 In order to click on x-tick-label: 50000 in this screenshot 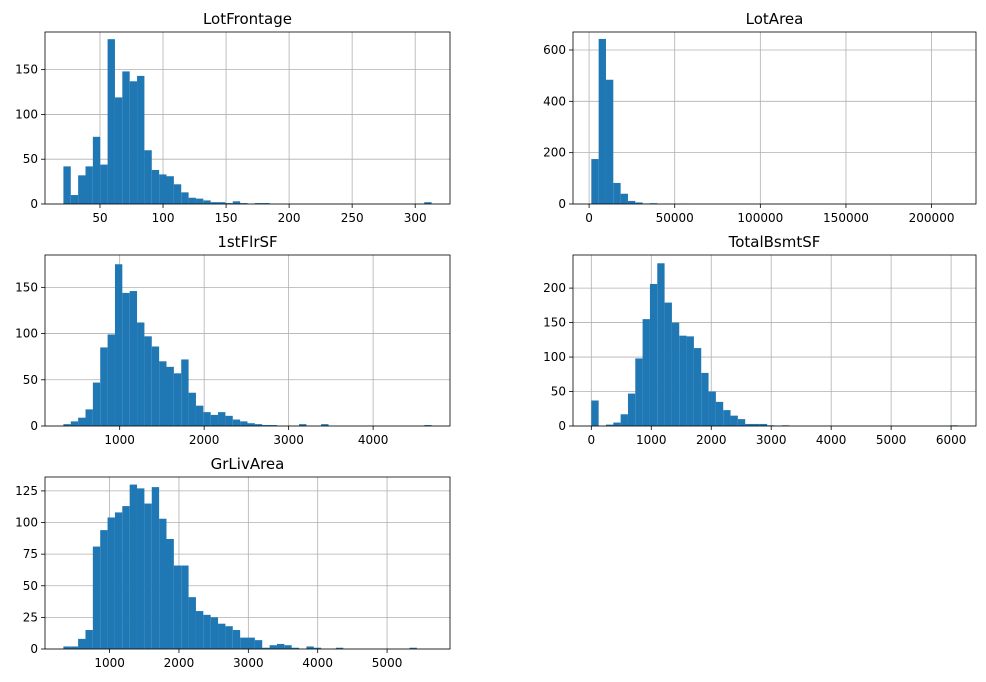, I will do `click(675, 218)`.